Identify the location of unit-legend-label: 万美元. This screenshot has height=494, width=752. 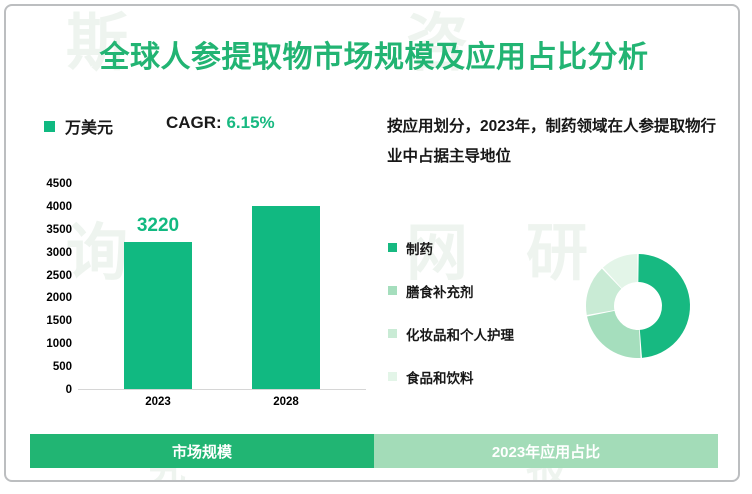
(89, 128).